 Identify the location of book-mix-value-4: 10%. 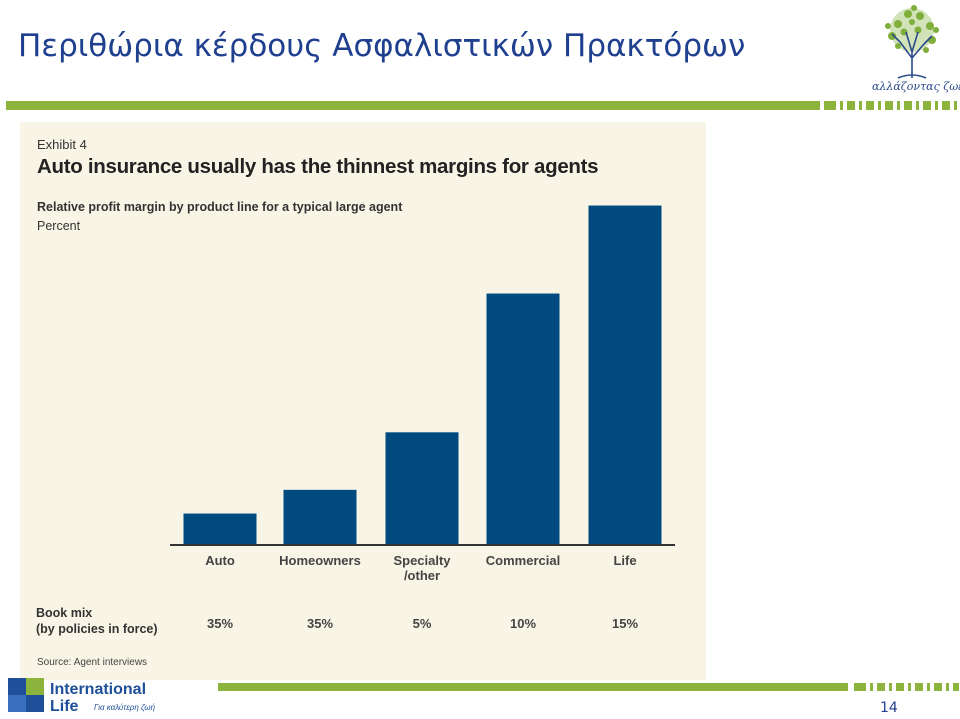
(523, 623).